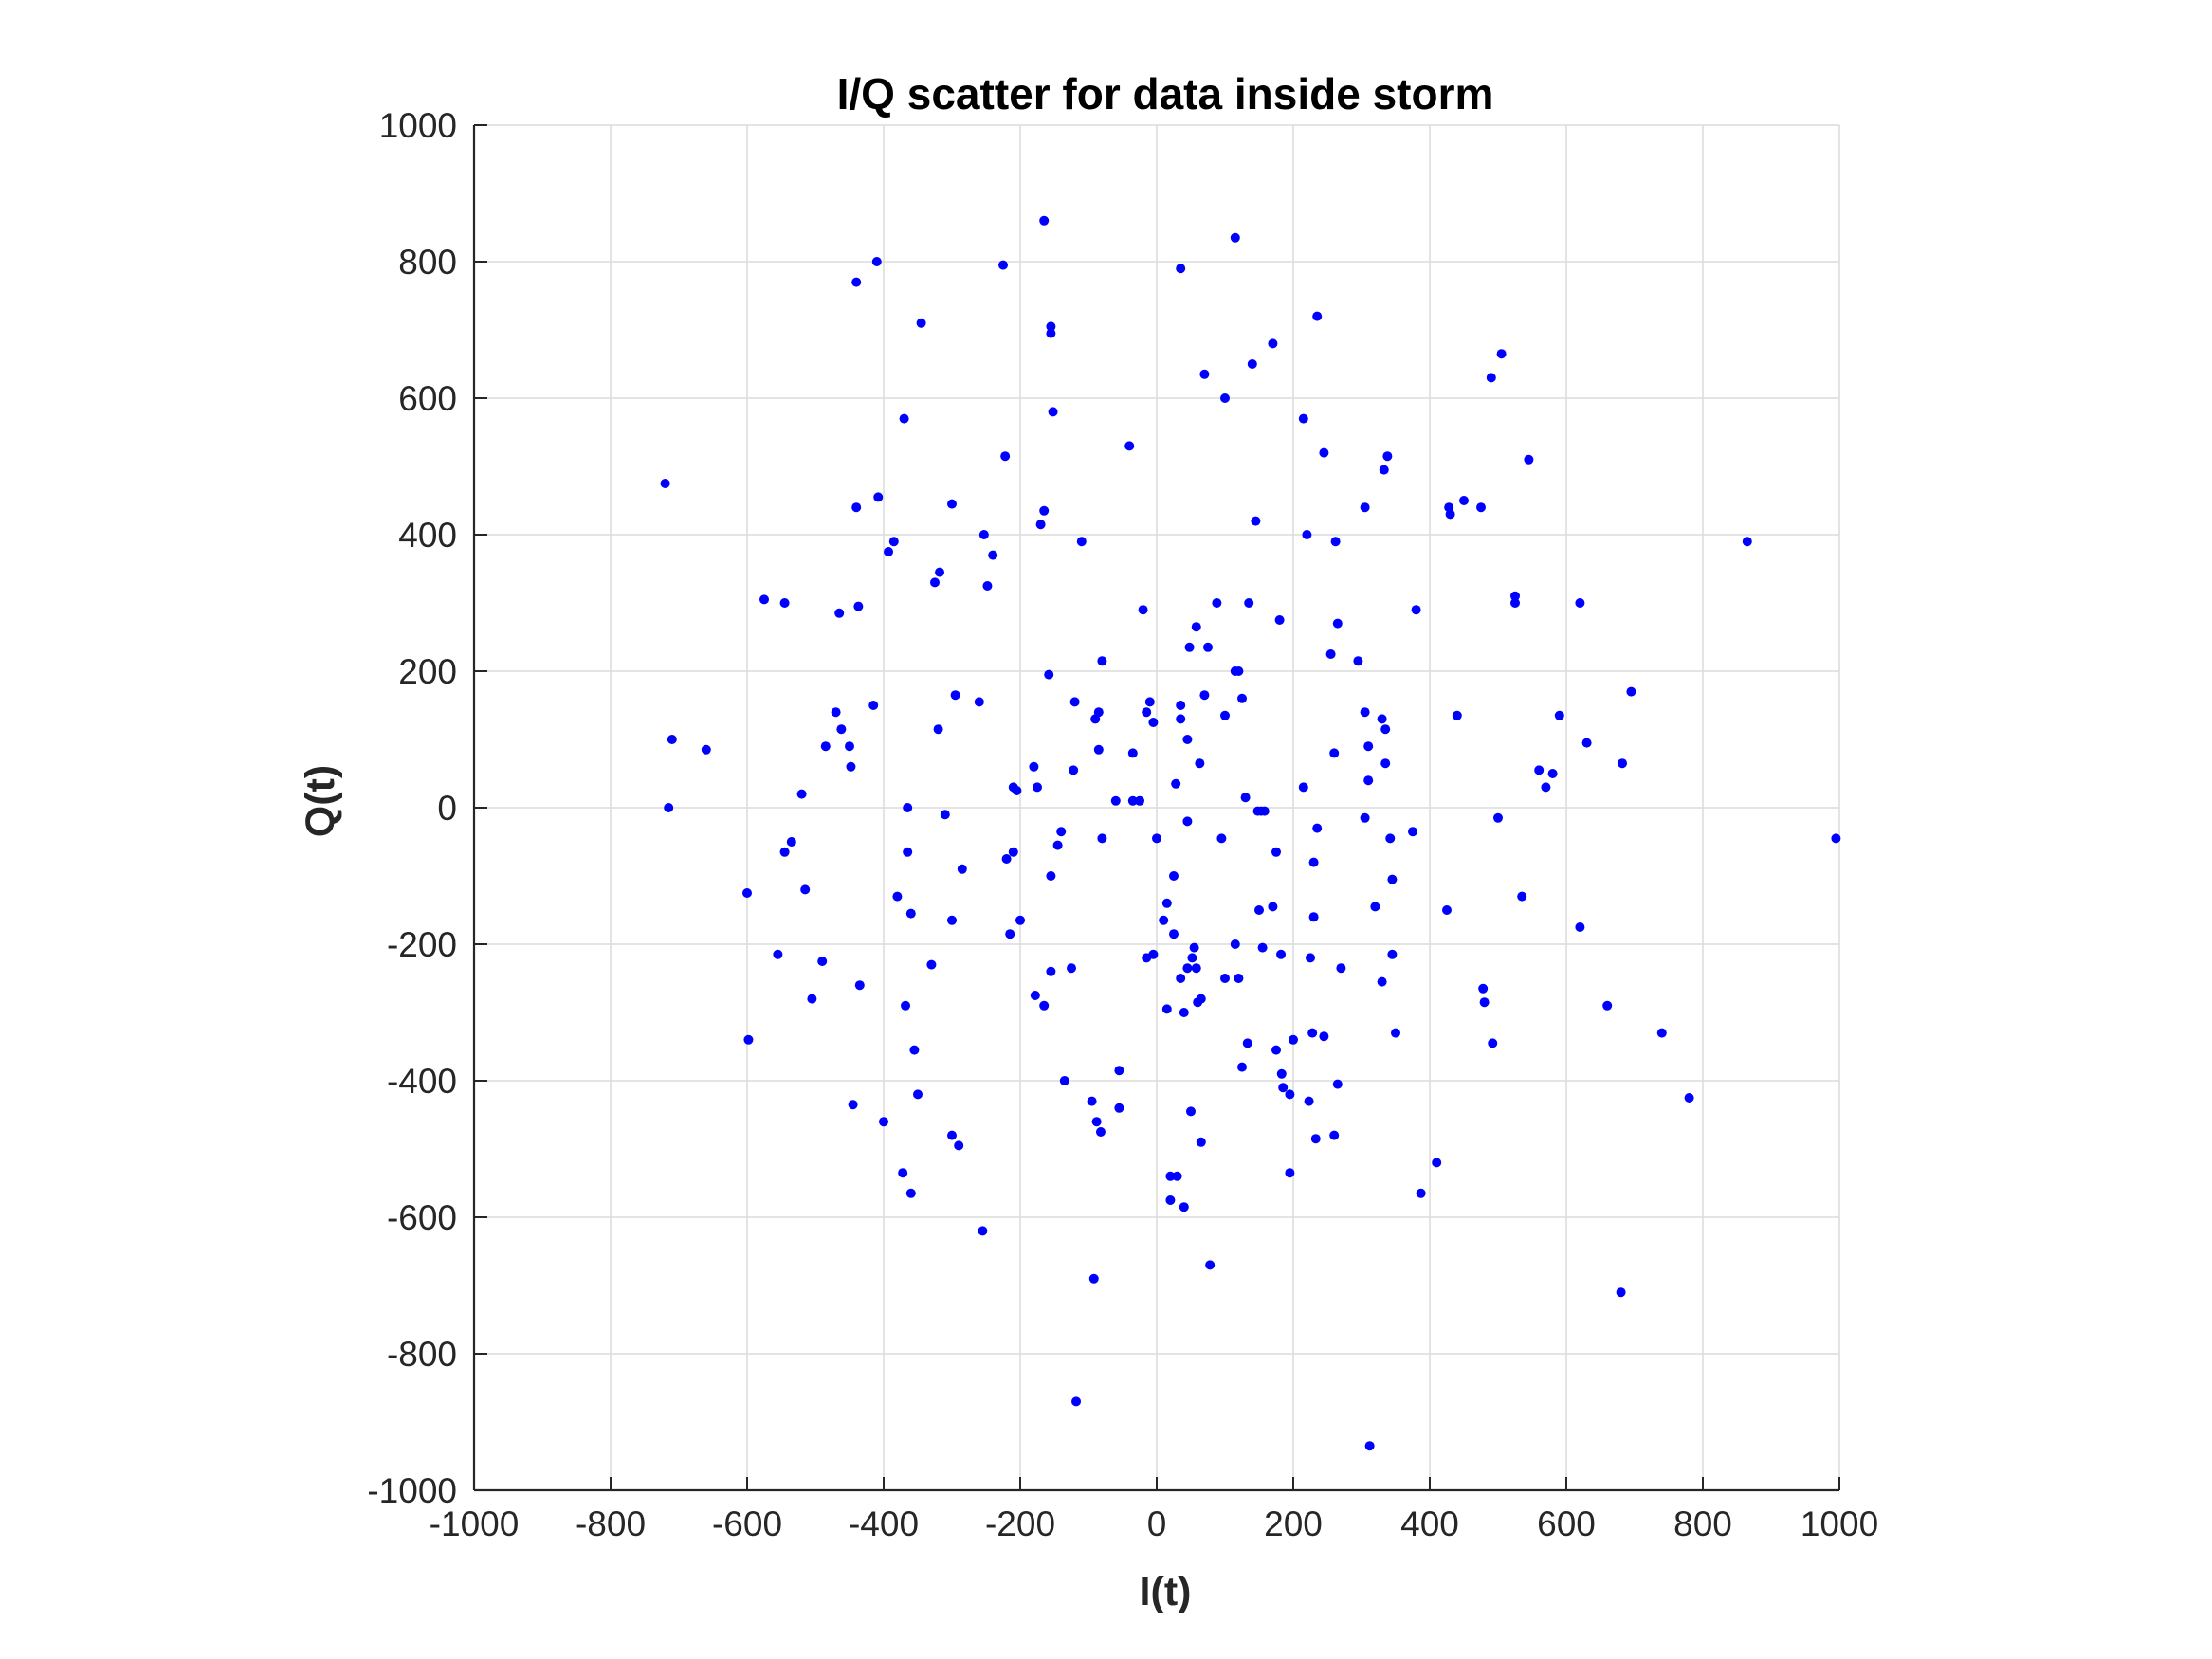  Describe the element at coordinates (1293, 1523) in the screenshot. I see `x-tick-label: 200` at that location.